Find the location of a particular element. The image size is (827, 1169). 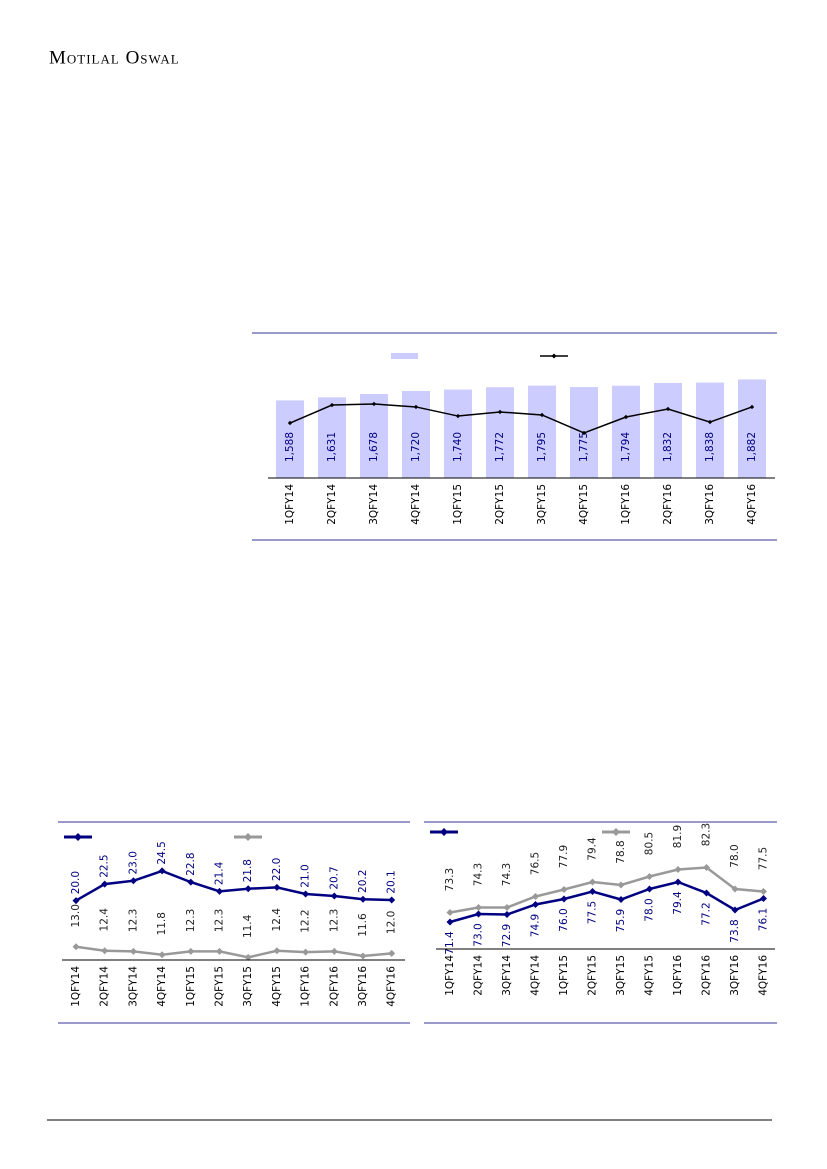

bar-value-label: 1,631 is located at coordinates (332, 447).